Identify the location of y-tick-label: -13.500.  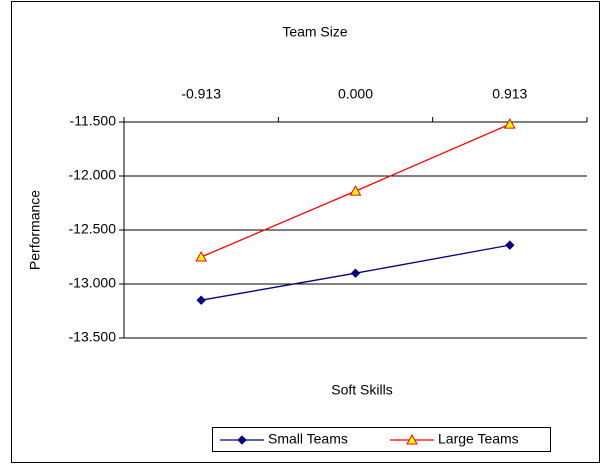
(93, 337).